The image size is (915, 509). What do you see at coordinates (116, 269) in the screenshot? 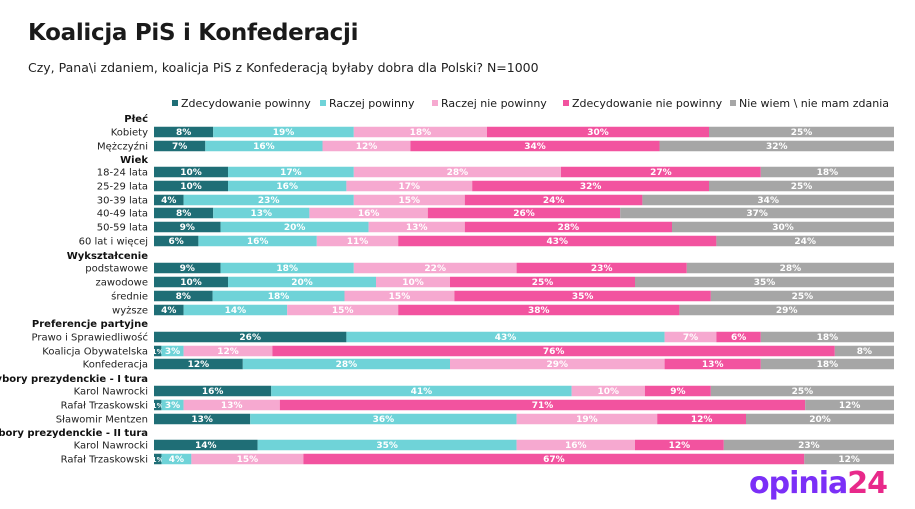
I see `row-label: podstawowe` at bounding box center [116, 269].